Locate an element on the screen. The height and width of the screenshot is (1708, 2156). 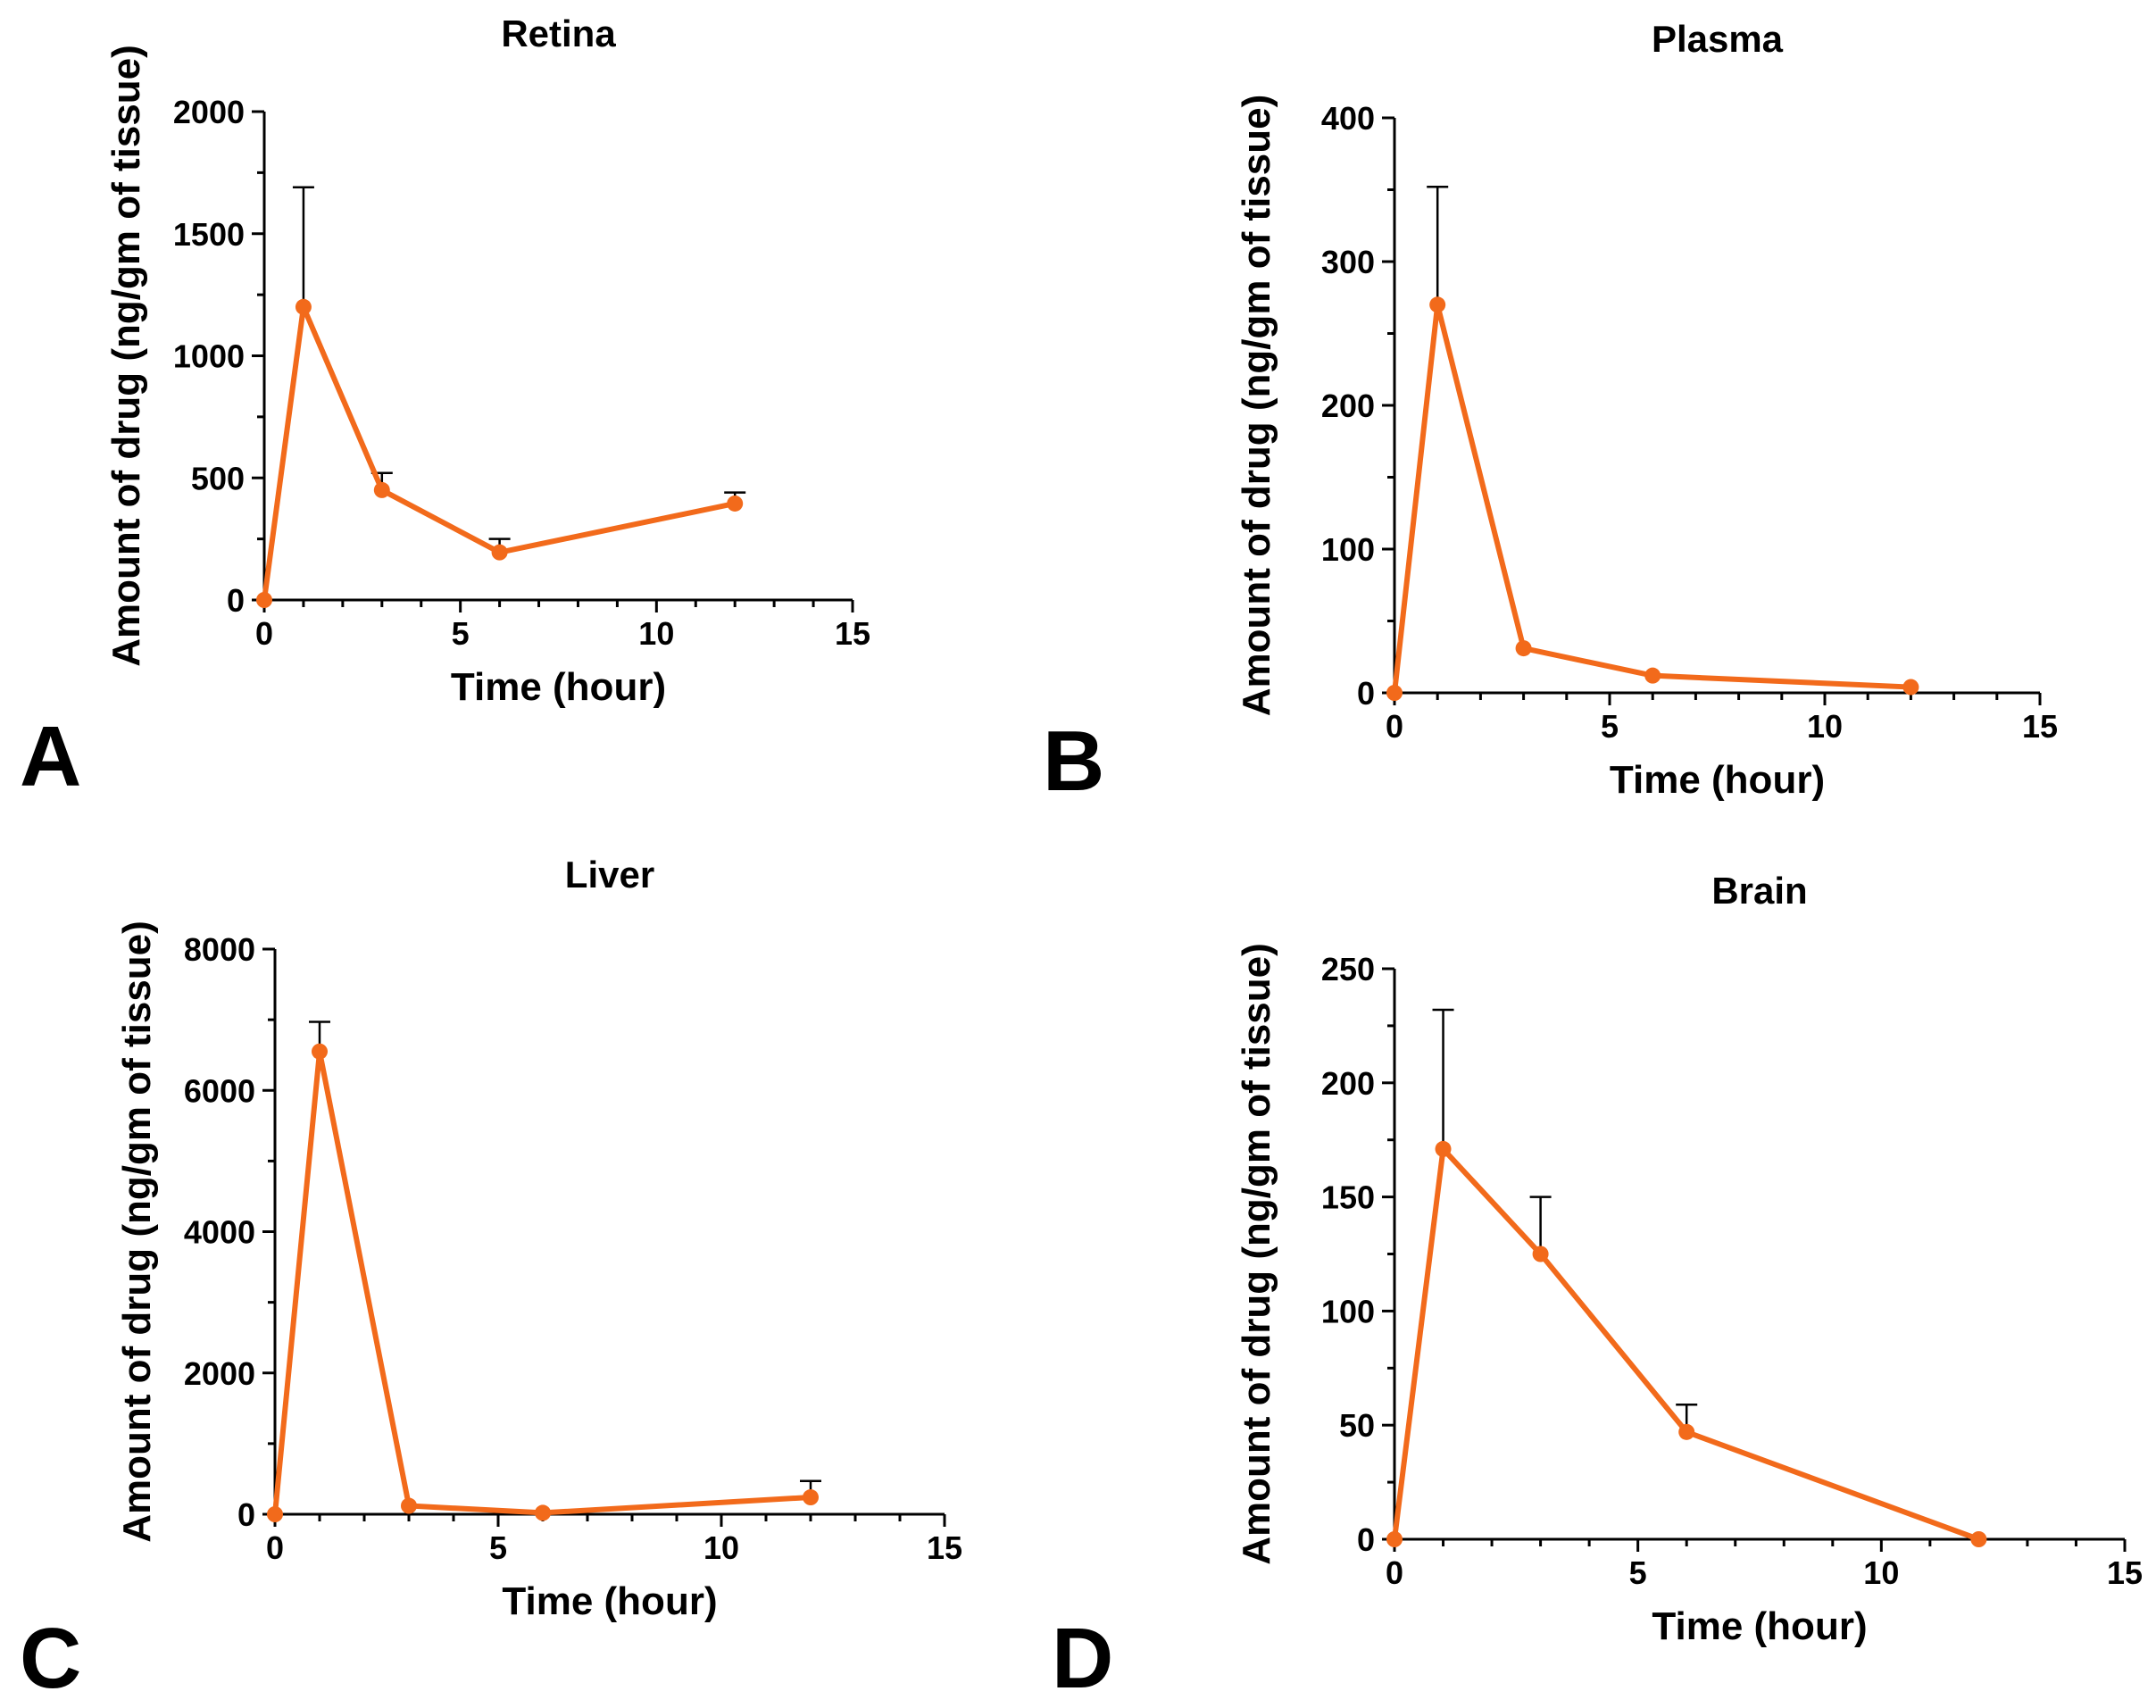
chart-title: Liver is located at coordinates (609, 875).